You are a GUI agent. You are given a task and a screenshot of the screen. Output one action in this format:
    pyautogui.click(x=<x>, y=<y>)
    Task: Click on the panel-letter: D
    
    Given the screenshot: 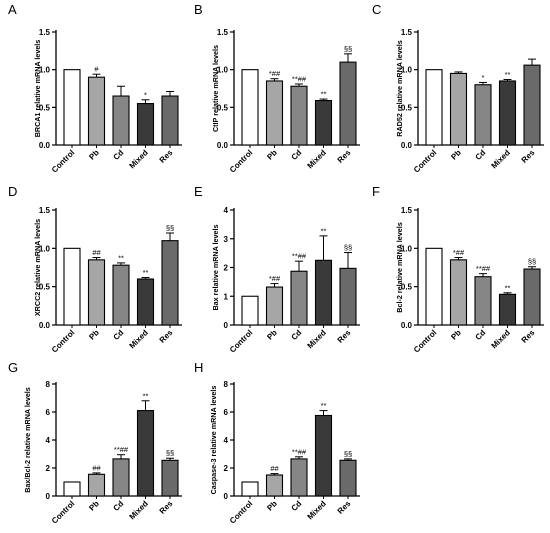 What is the action you would take?
    pyautogui.click(x=12, y=191)
    